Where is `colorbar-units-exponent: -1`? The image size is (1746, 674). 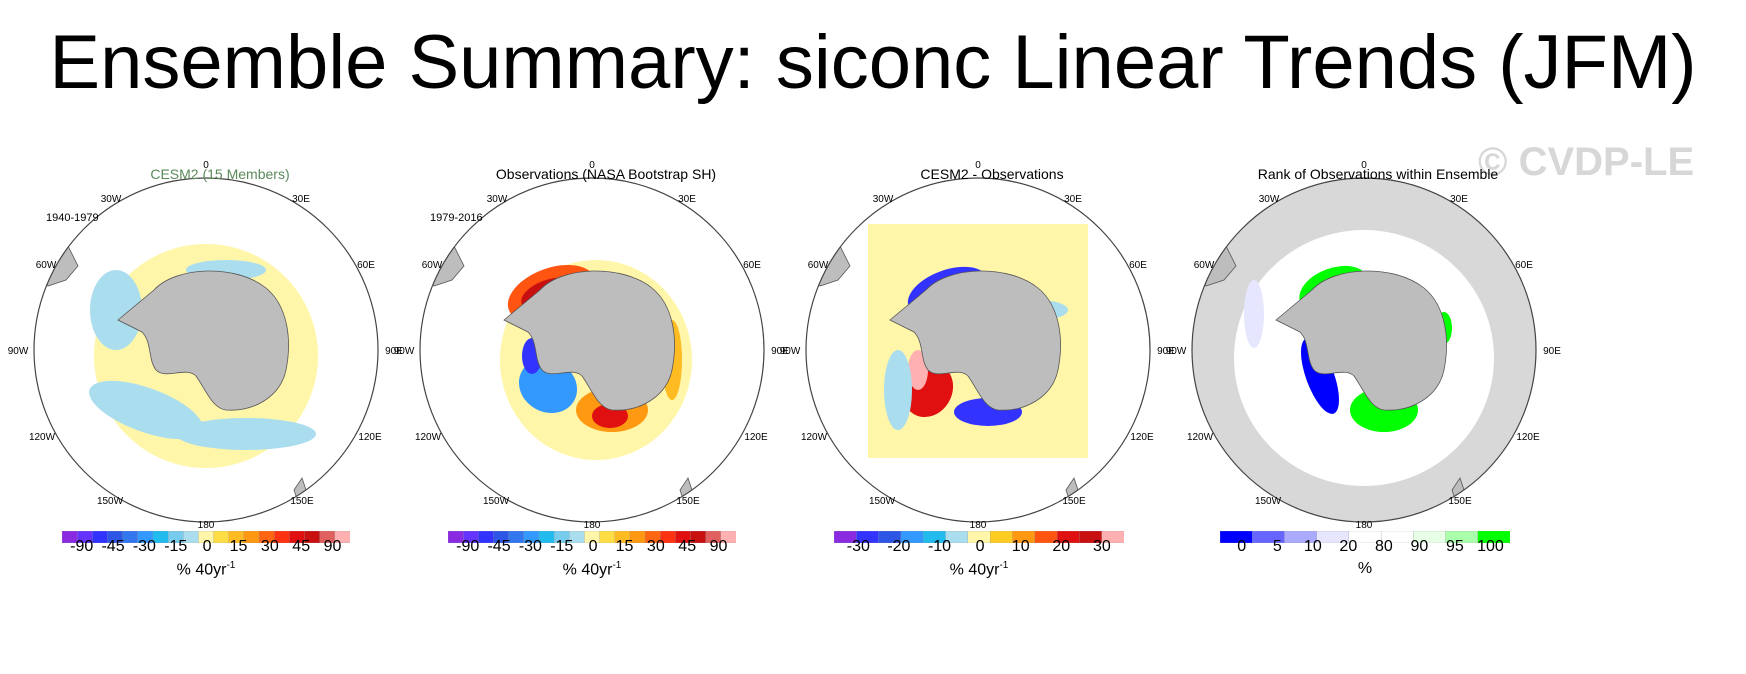 colorbar-units-exponent: -1 is located at coordinates (617, 565).